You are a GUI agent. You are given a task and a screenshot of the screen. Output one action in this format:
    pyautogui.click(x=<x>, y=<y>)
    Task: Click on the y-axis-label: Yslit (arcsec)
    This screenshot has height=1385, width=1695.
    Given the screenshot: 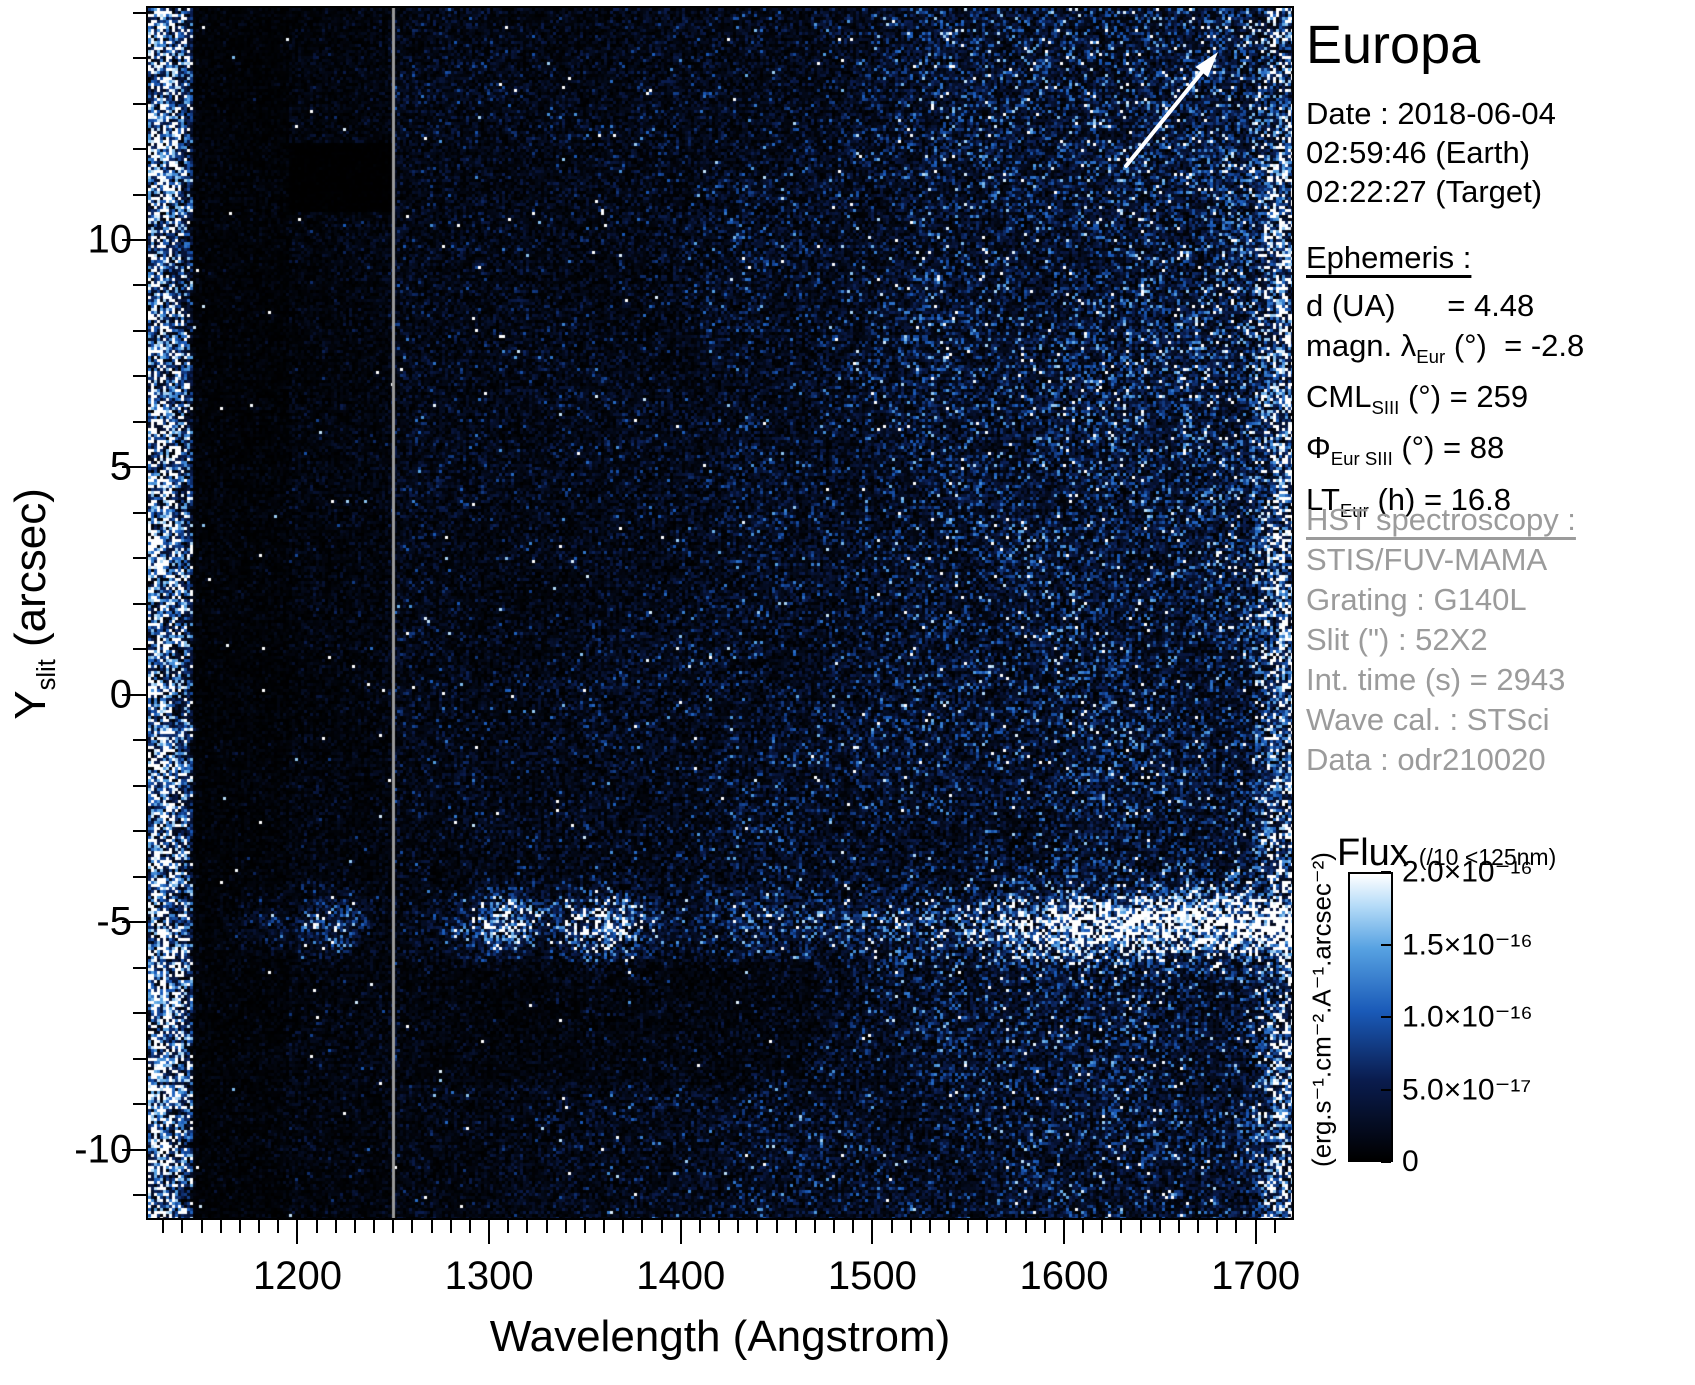 What is the action you would take?
    pyautogui.click(x=34, y=604)
    